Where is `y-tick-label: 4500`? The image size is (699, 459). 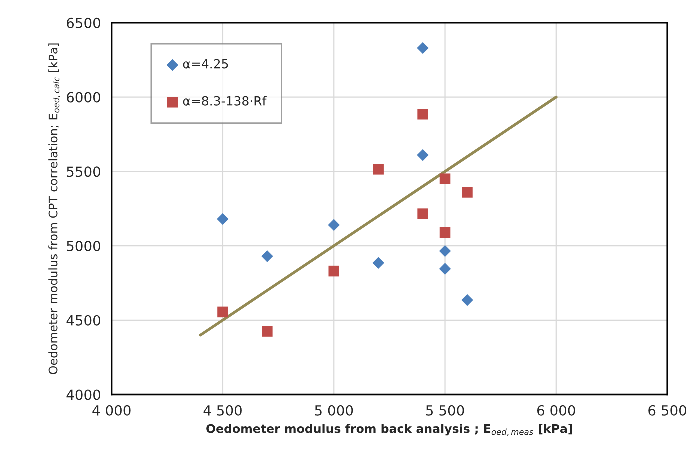 y-tick-label: 4500 is located at coordinates (83, 320).